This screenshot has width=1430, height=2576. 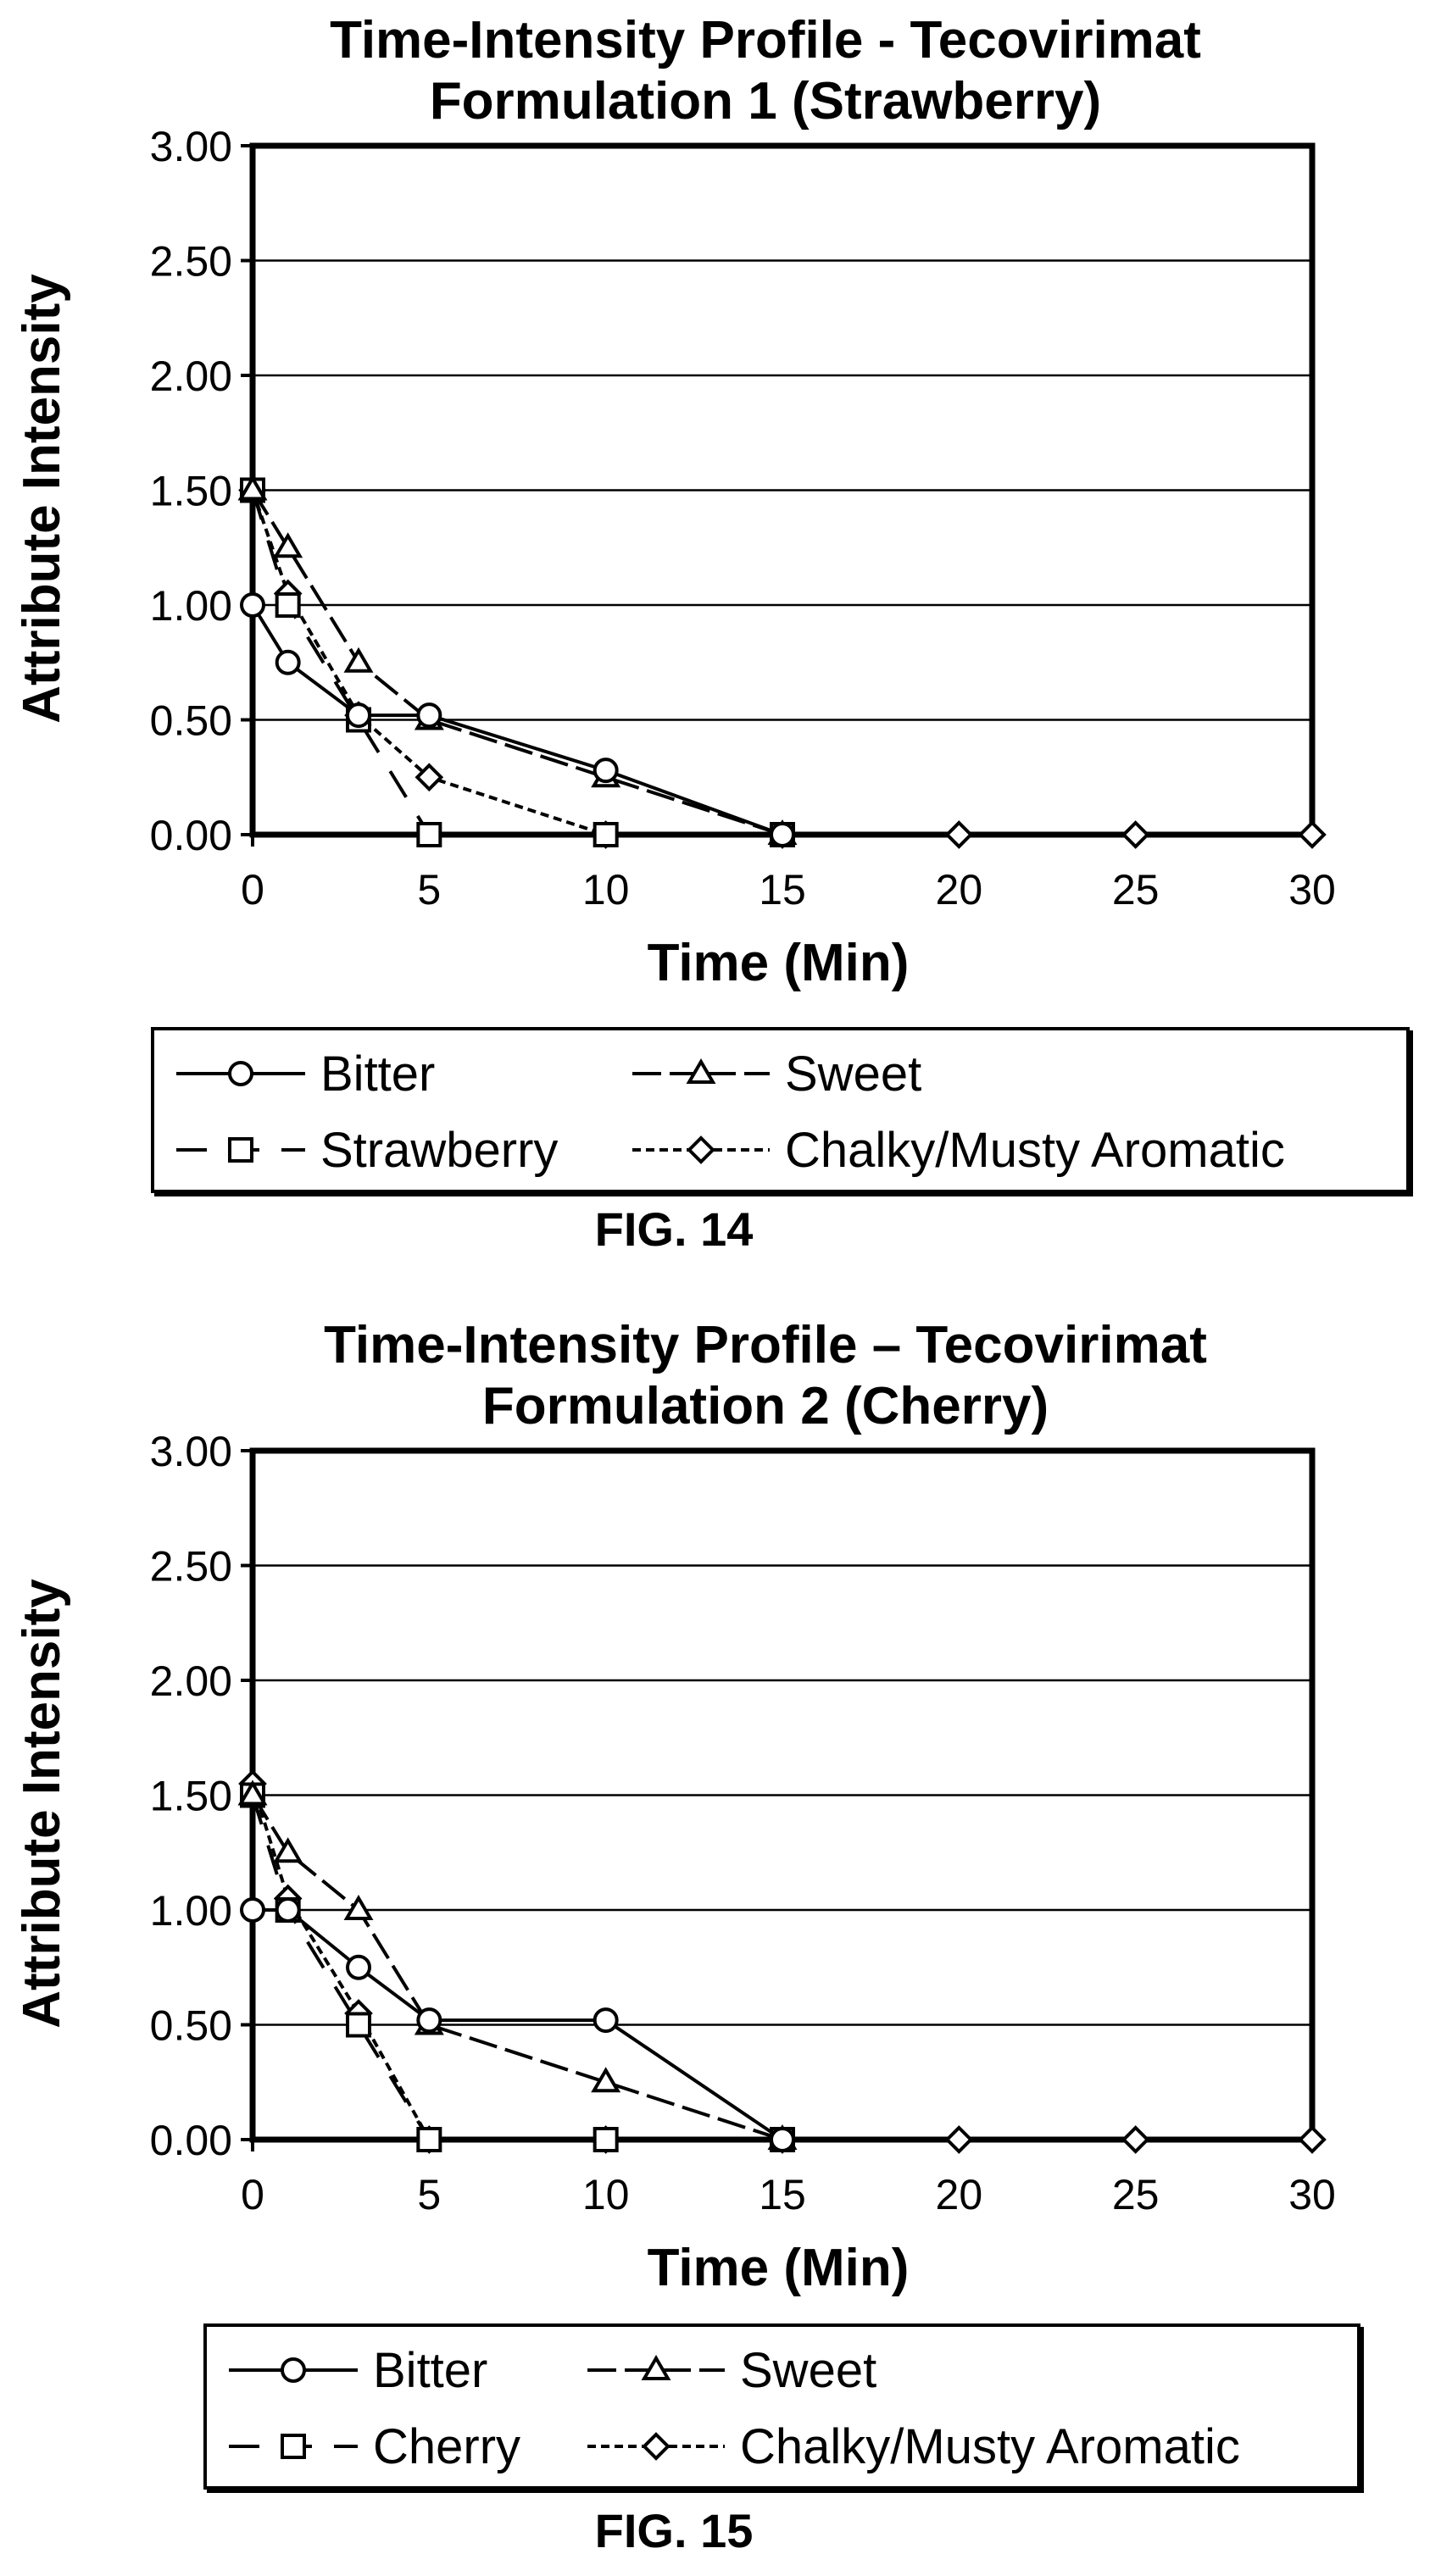 What do you see at coordinates (372, 2446) in the screenshot?
I see `legend-entry-cherry: Cherry` at bounding box center [372, 2446].